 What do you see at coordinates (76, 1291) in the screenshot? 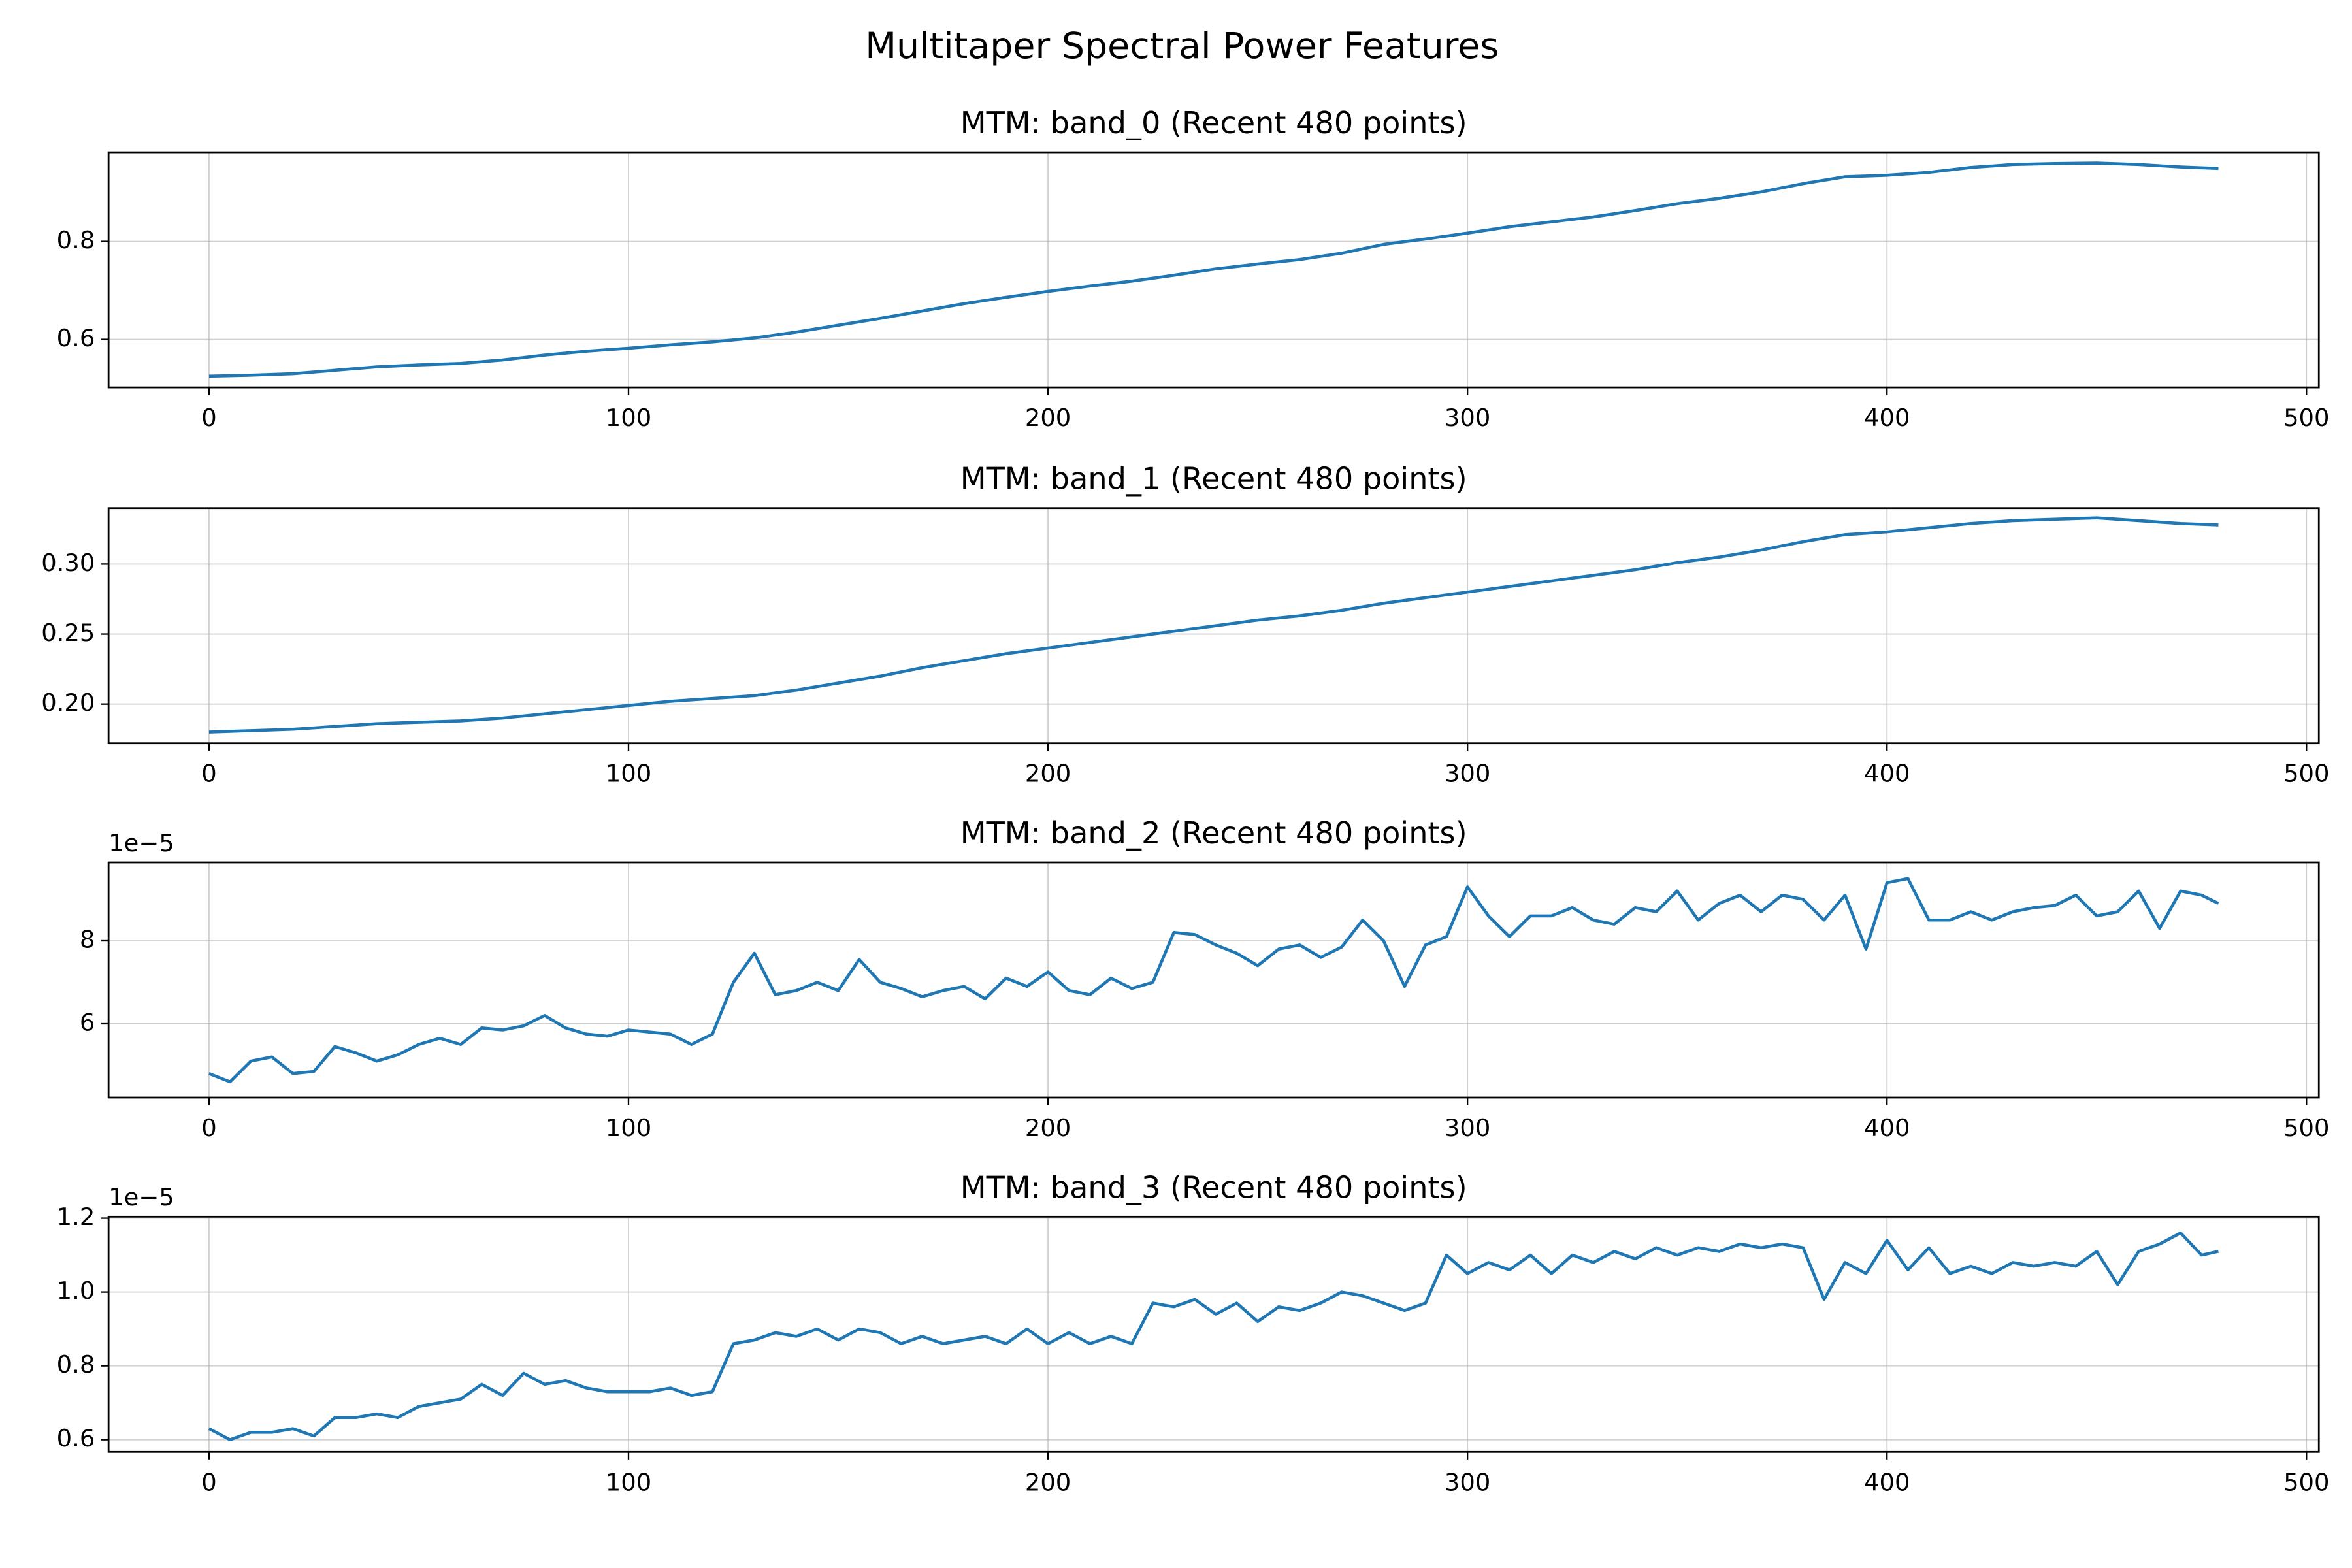
I see `y-tick-label: 1.0` at bounding box center [76, 1291].